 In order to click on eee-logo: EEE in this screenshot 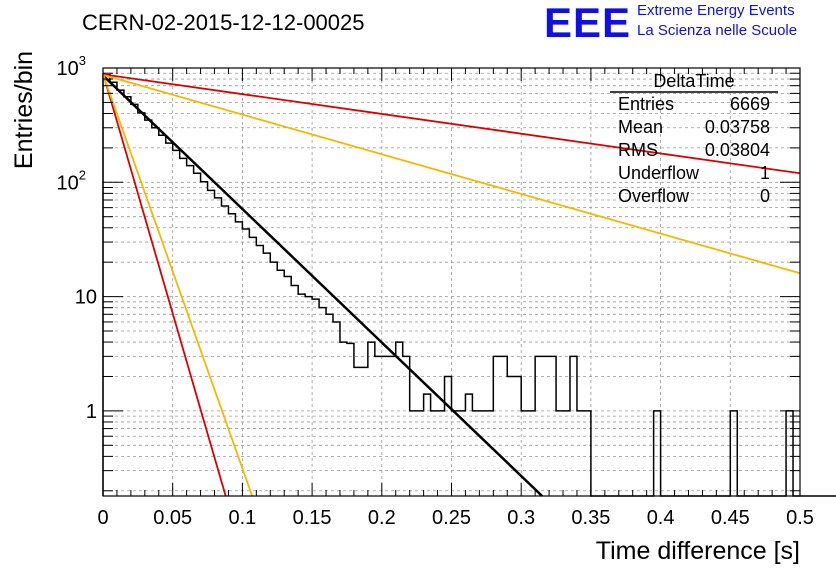, I will do `click(588, 23)`.